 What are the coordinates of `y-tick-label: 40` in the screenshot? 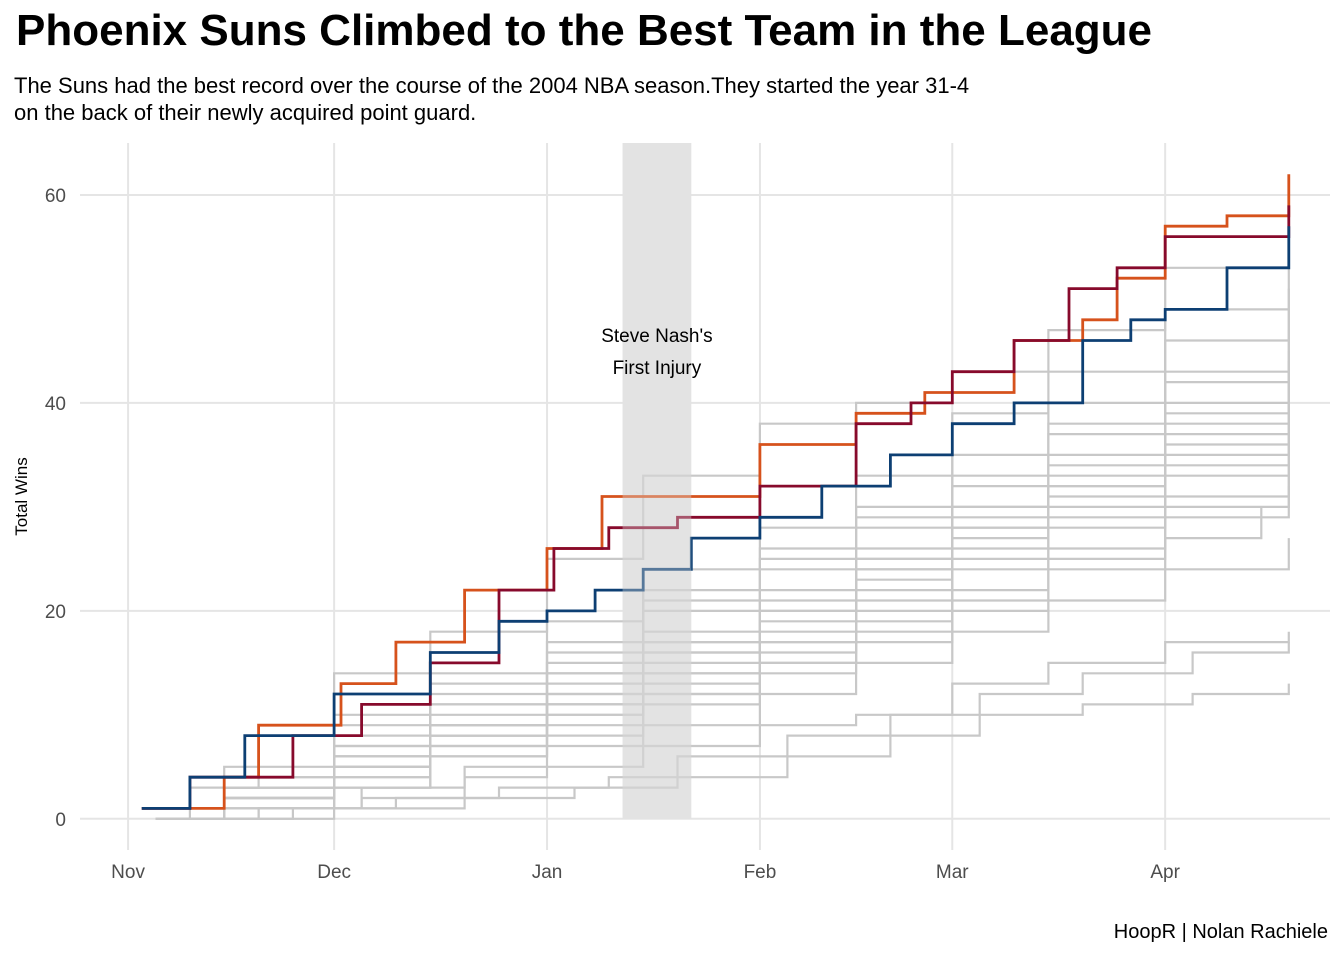 It's located at (55, 404).